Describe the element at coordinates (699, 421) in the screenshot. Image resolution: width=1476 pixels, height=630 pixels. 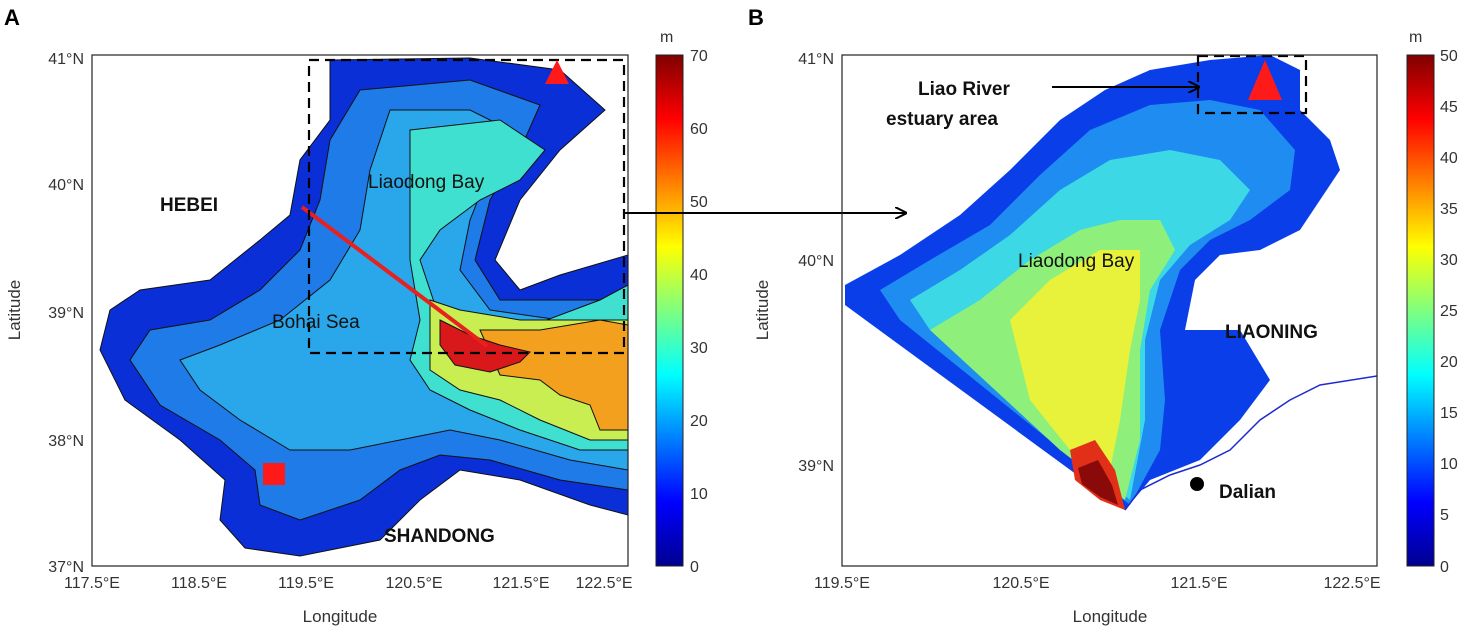
I see `cb-a-tick-20: 20` at that location.